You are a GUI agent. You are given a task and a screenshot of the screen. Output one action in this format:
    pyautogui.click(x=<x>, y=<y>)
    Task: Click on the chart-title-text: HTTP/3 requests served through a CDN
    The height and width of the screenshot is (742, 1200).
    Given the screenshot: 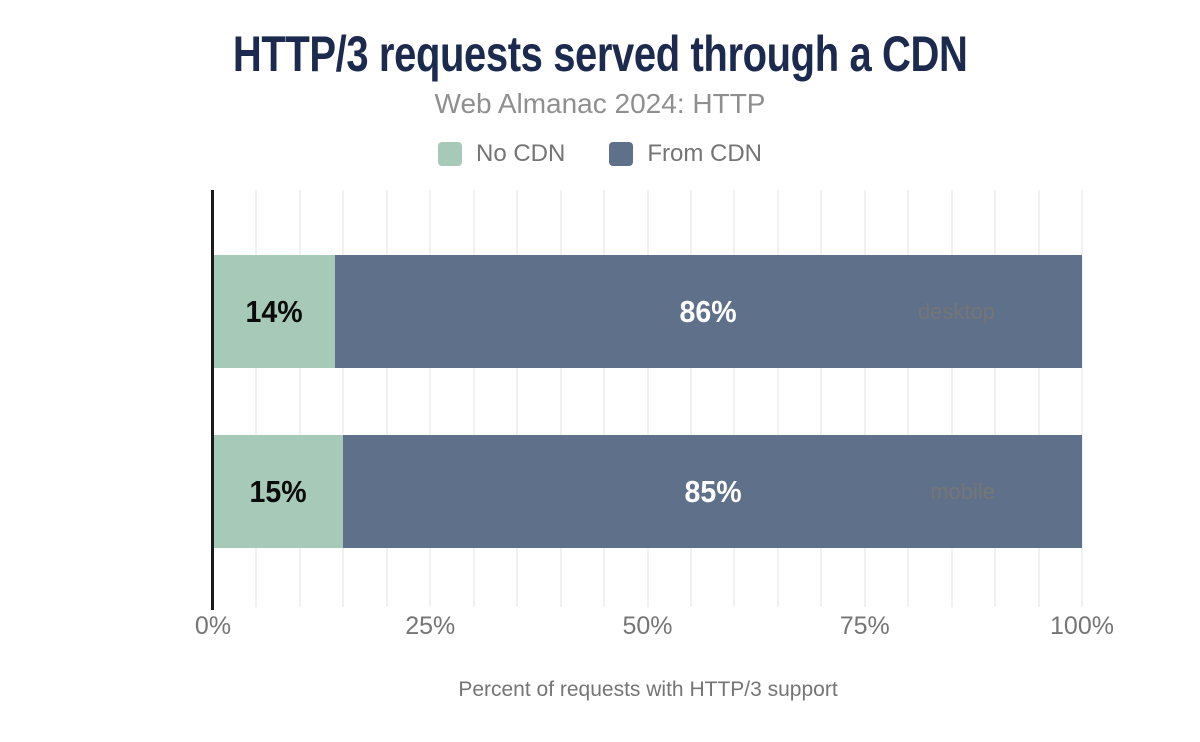 What is the action you would take?
    pyautogui.click(x=600, y=54)
    